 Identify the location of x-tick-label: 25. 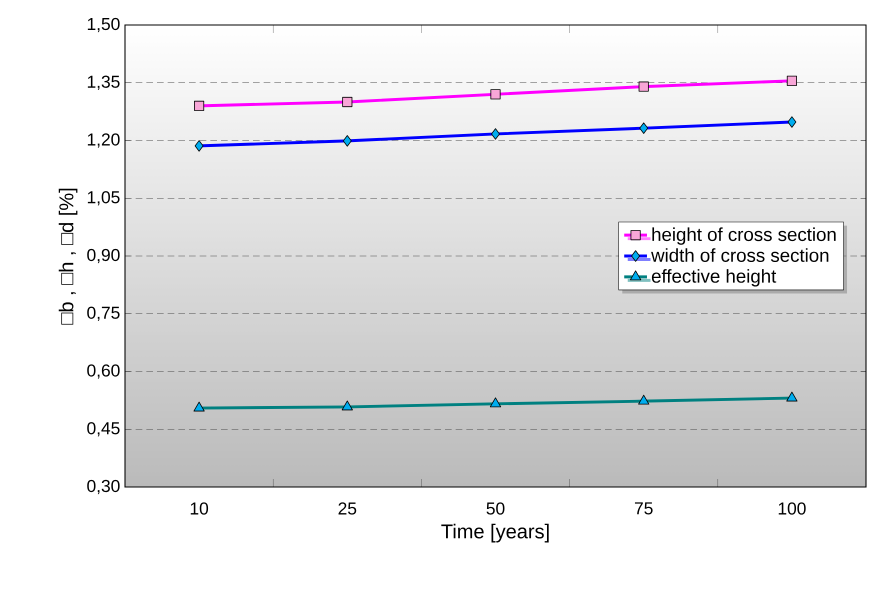
(347, 508).